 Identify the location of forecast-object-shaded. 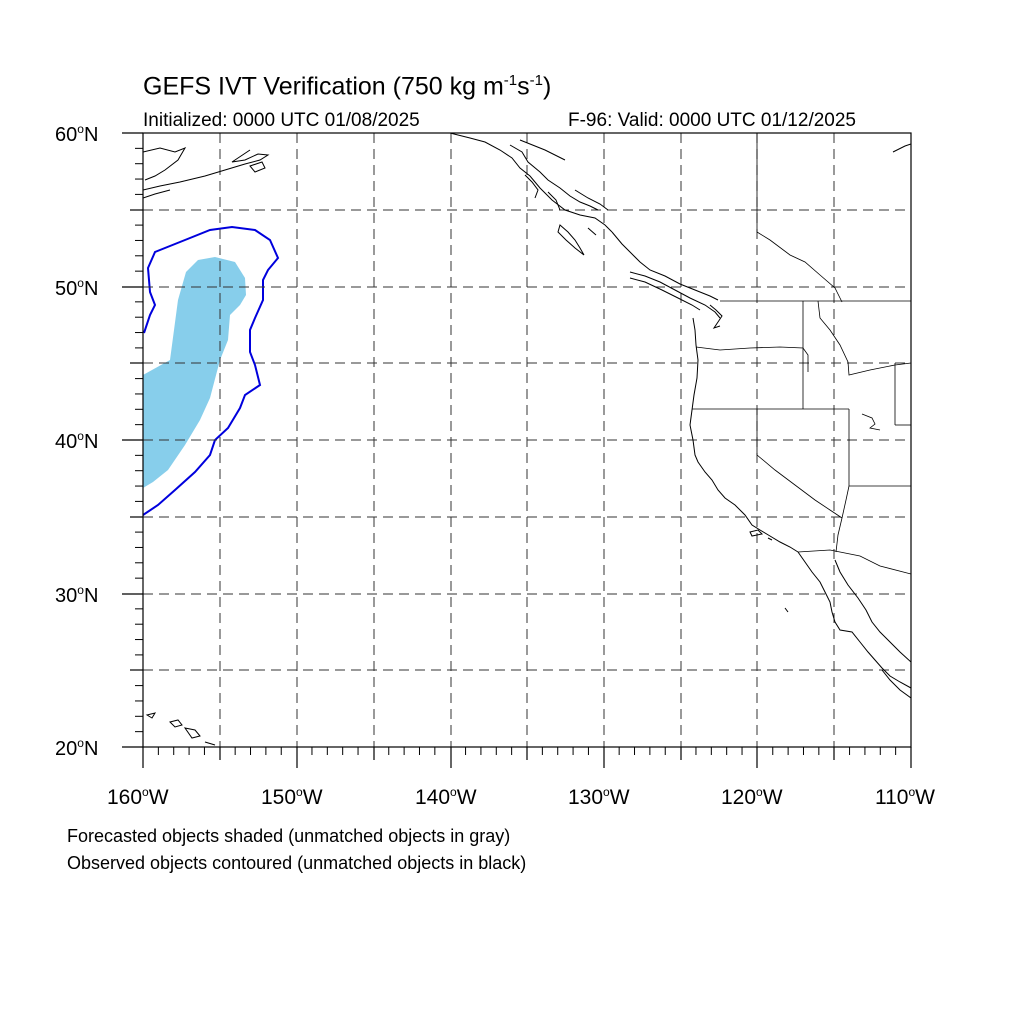
(194, 372).